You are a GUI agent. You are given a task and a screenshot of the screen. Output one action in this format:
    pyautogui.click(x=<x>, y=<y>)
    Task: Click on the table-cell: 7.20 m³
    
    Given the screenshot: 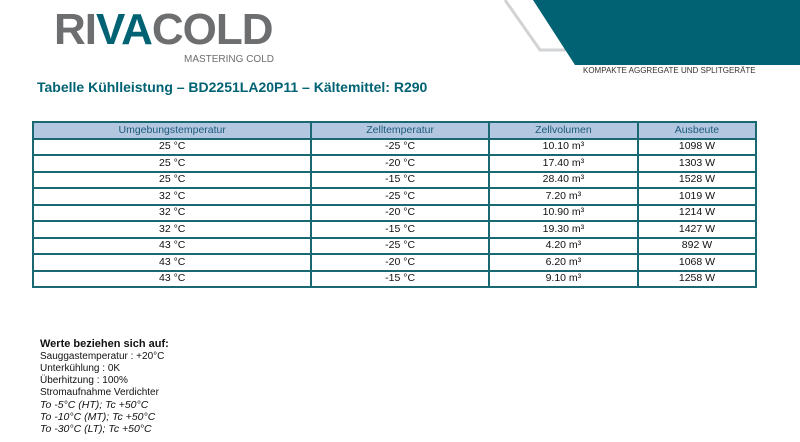 What is the action you would take?
    pyautogui.click(x=563, y=196)
    